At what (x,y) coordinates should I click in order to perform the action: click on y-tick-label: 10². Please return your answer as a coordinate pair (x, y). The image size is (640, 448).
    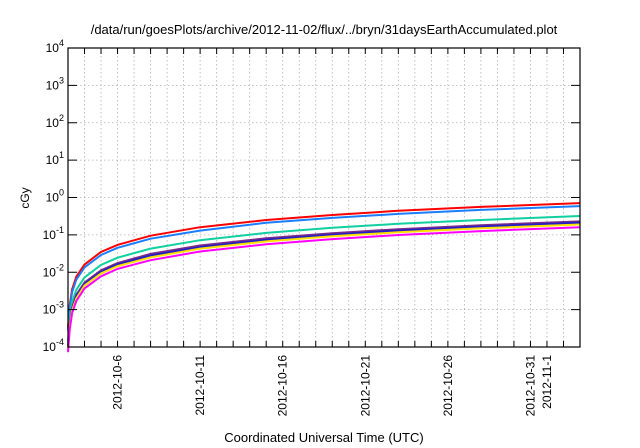
    Looking at the image, I should click on (55, 121).